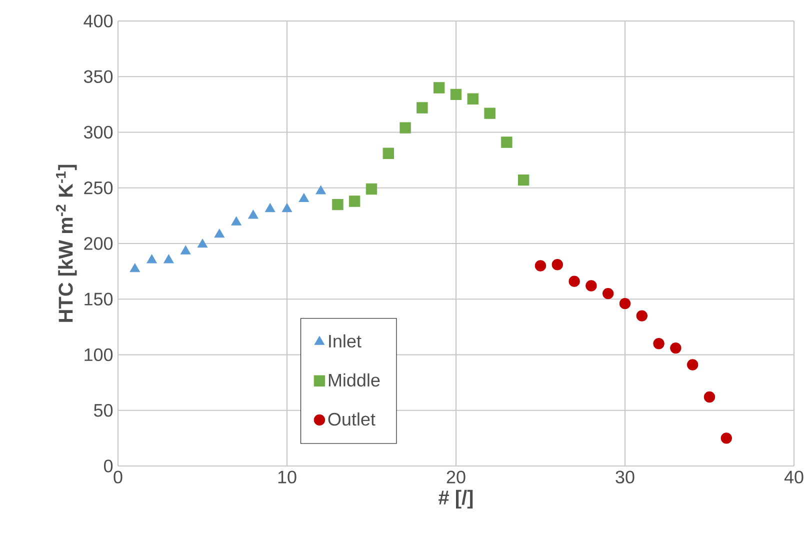 This screenshot has height=560, width=808. What do you see at coordinates (625, 477) in the screenshot?
I see `x-tick-label: 30` at bounding box center [625, 477].